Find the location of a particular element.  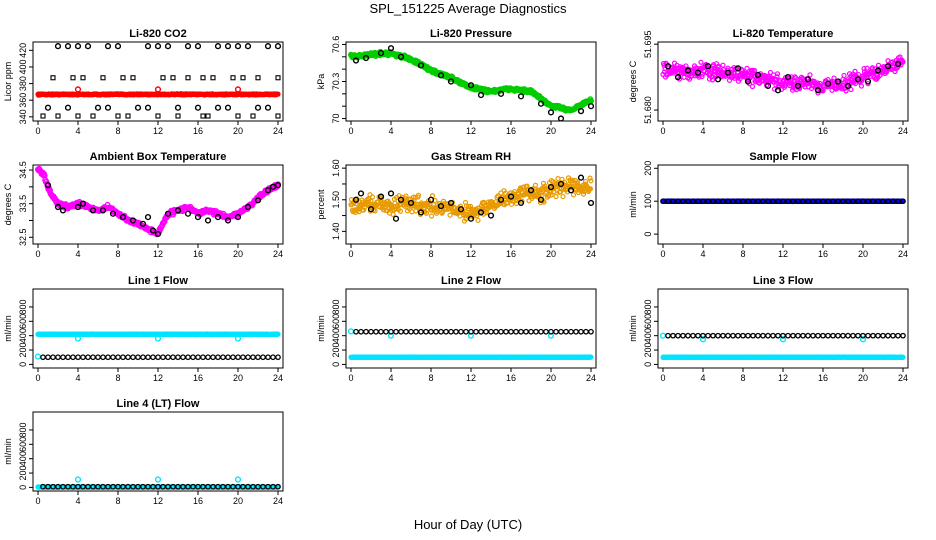

y-axis-label: kPa is located at coordinates (321, 82).